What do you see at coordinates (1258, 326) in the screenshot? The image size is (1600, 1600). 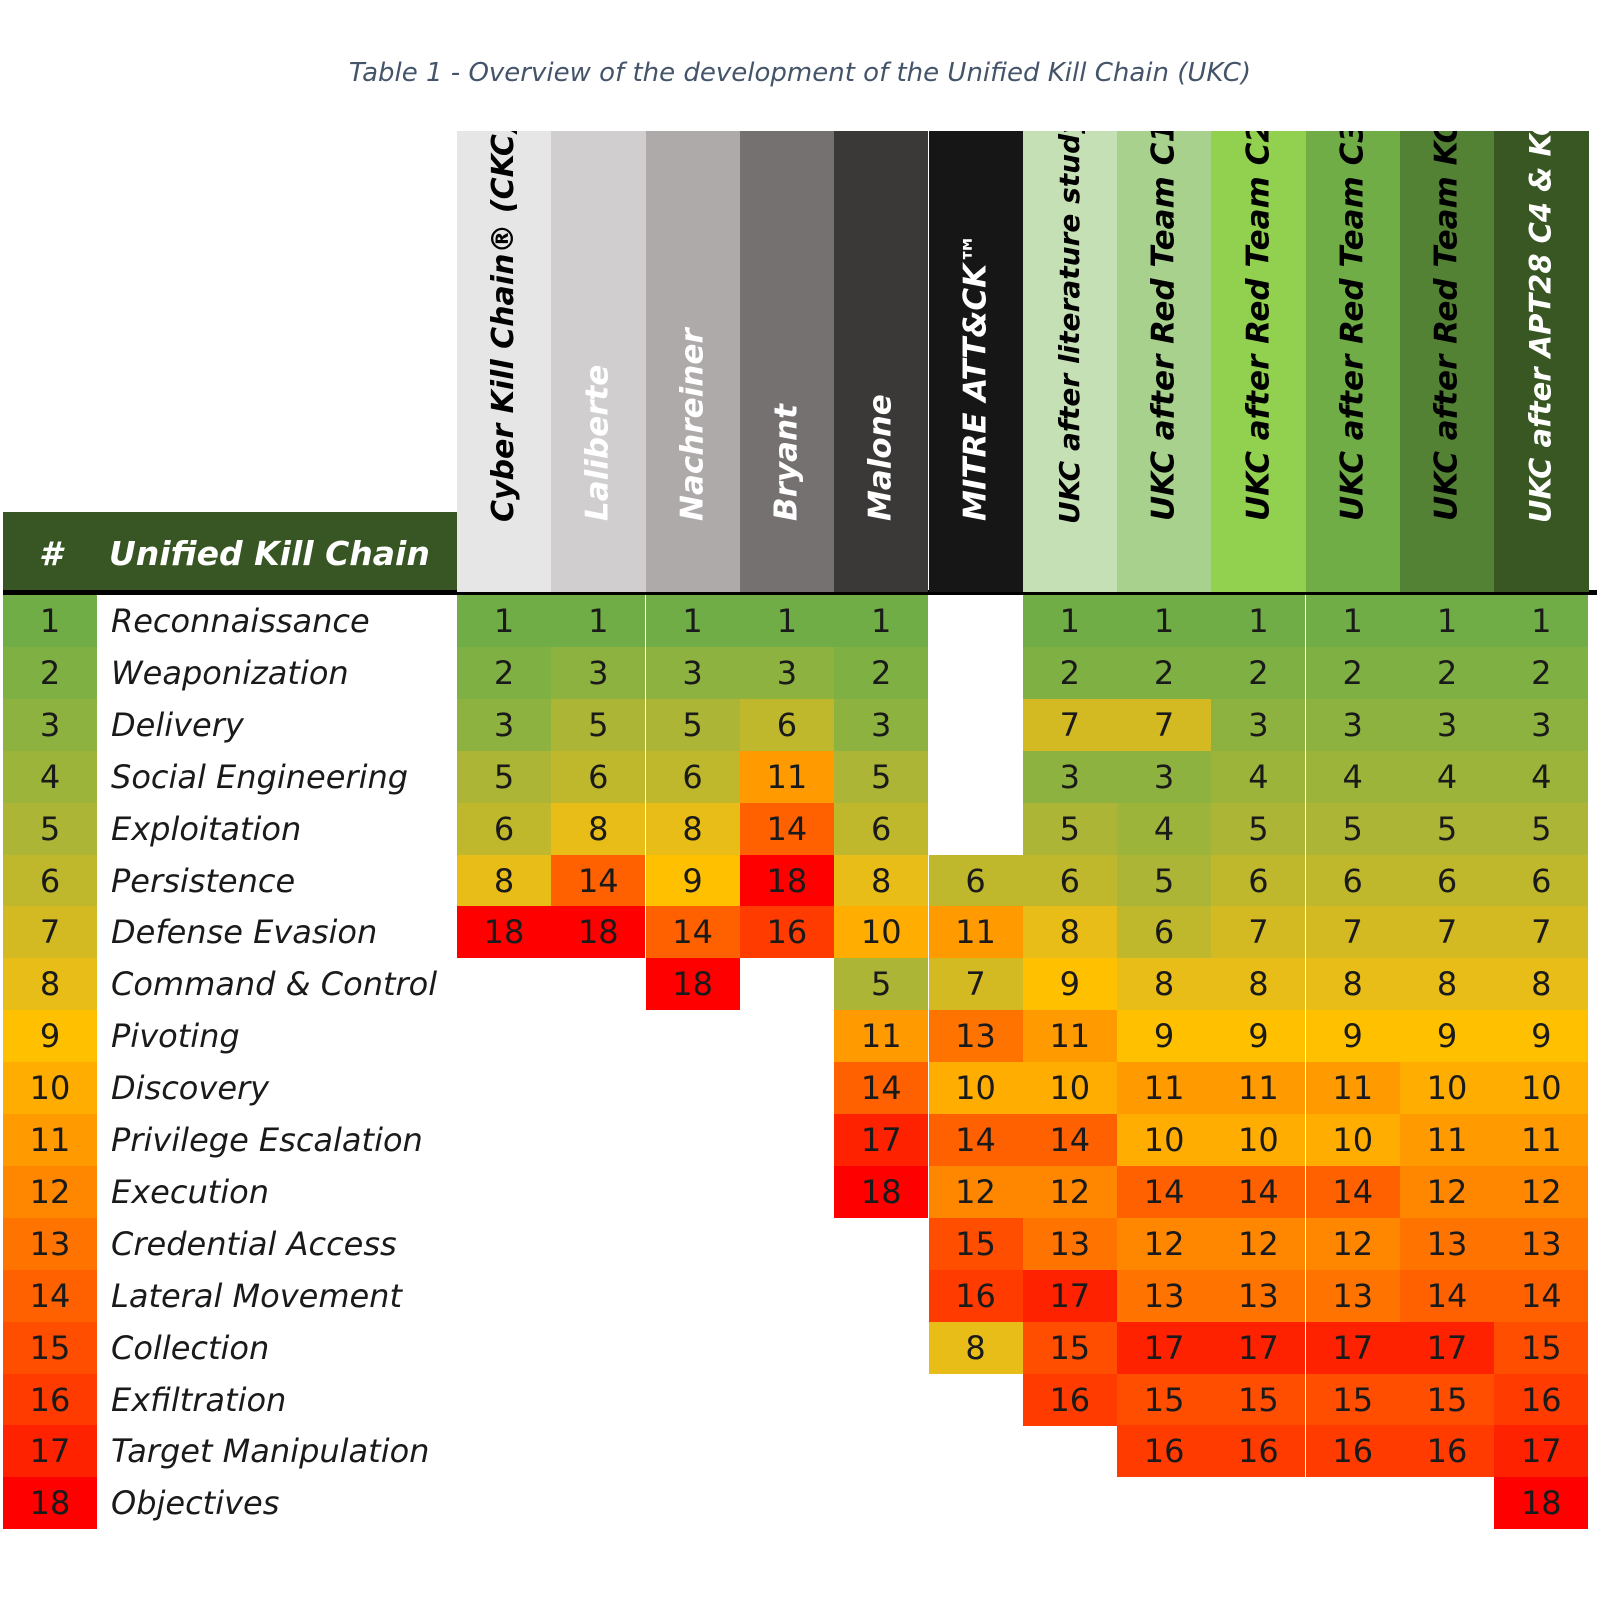 I see `column-header-label: UKC after Red Team C2` at bounding box center [1258, 326].